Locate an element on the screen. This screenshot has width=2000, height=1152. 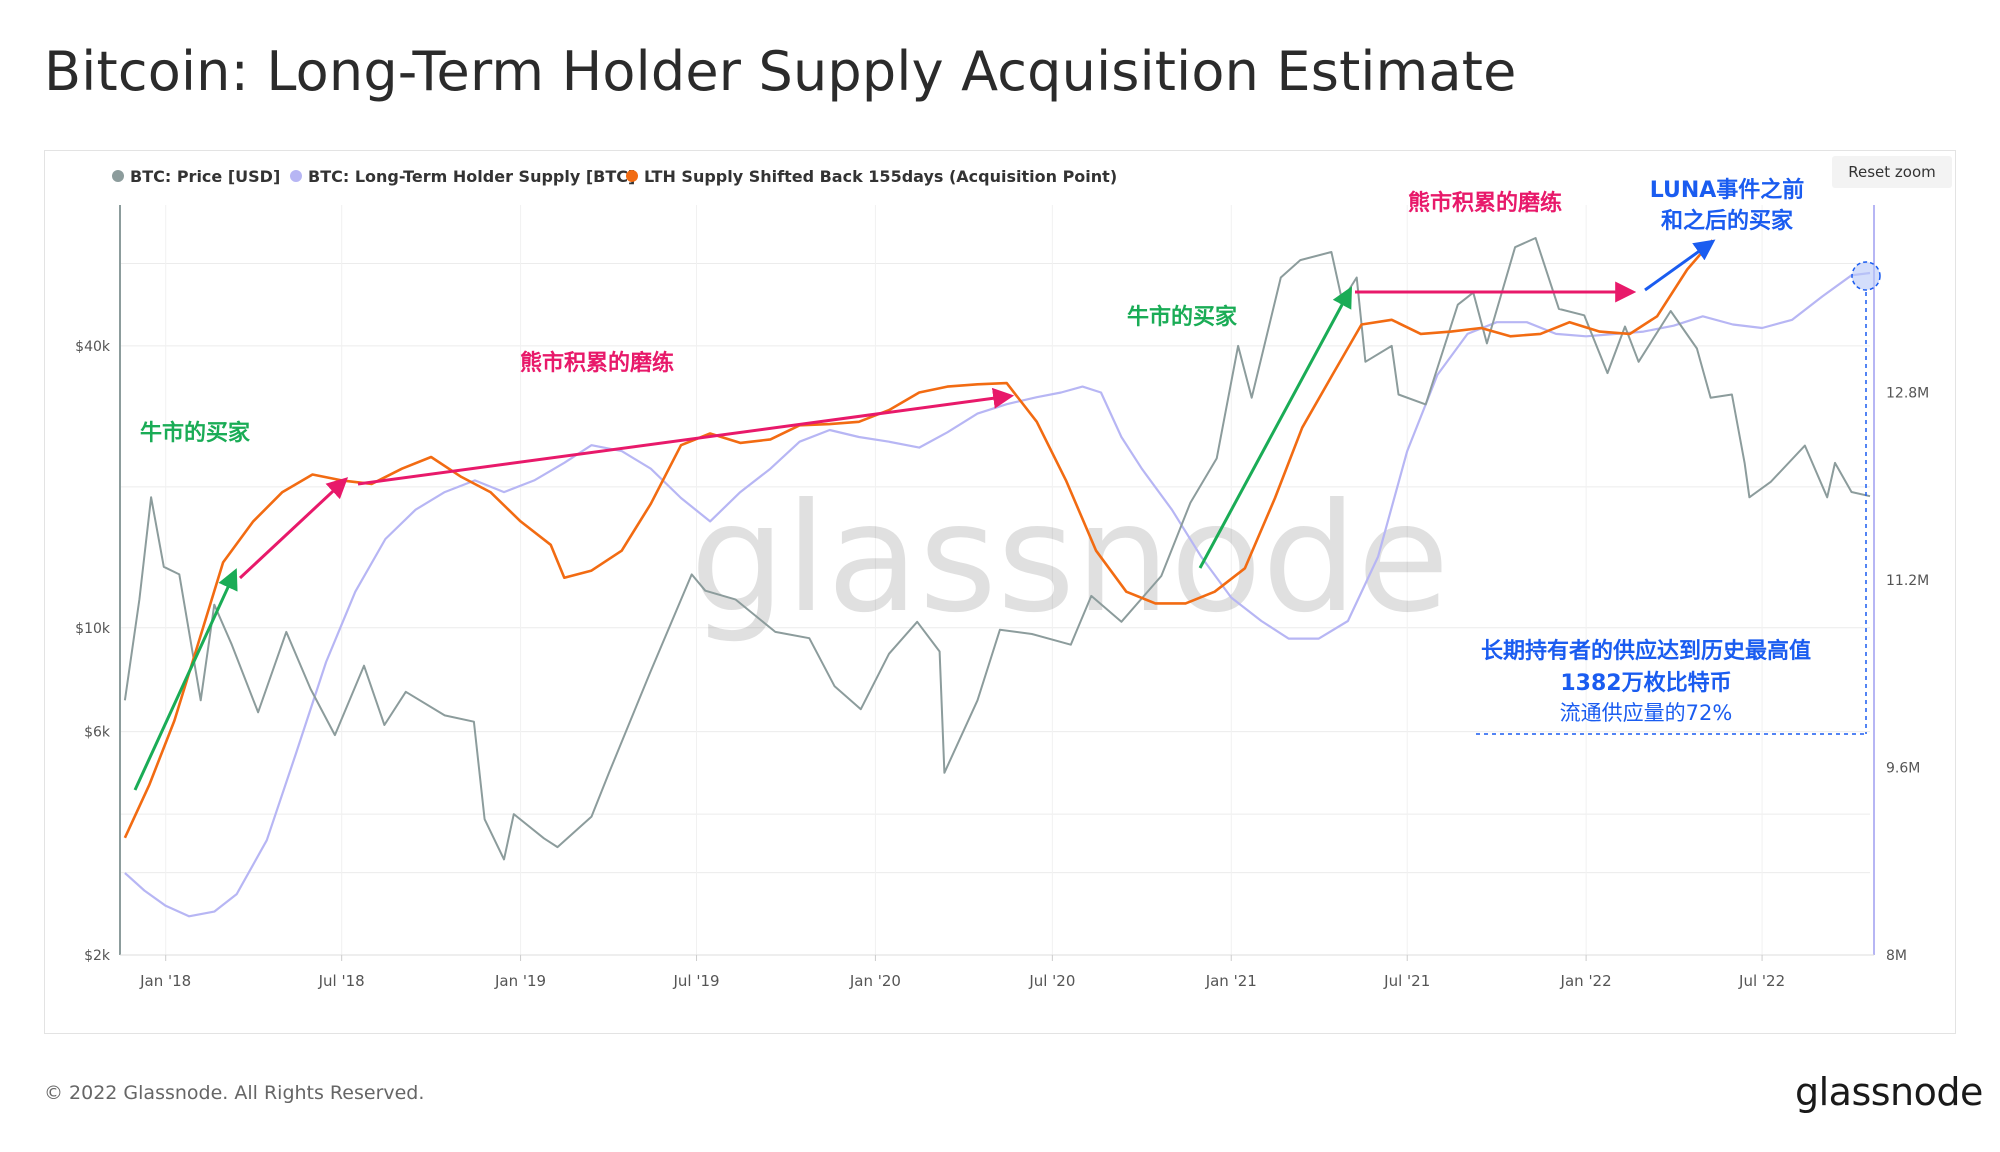
annotation-ath-line2: 1382万枚比特币 is located at coordinates (1645, 683).